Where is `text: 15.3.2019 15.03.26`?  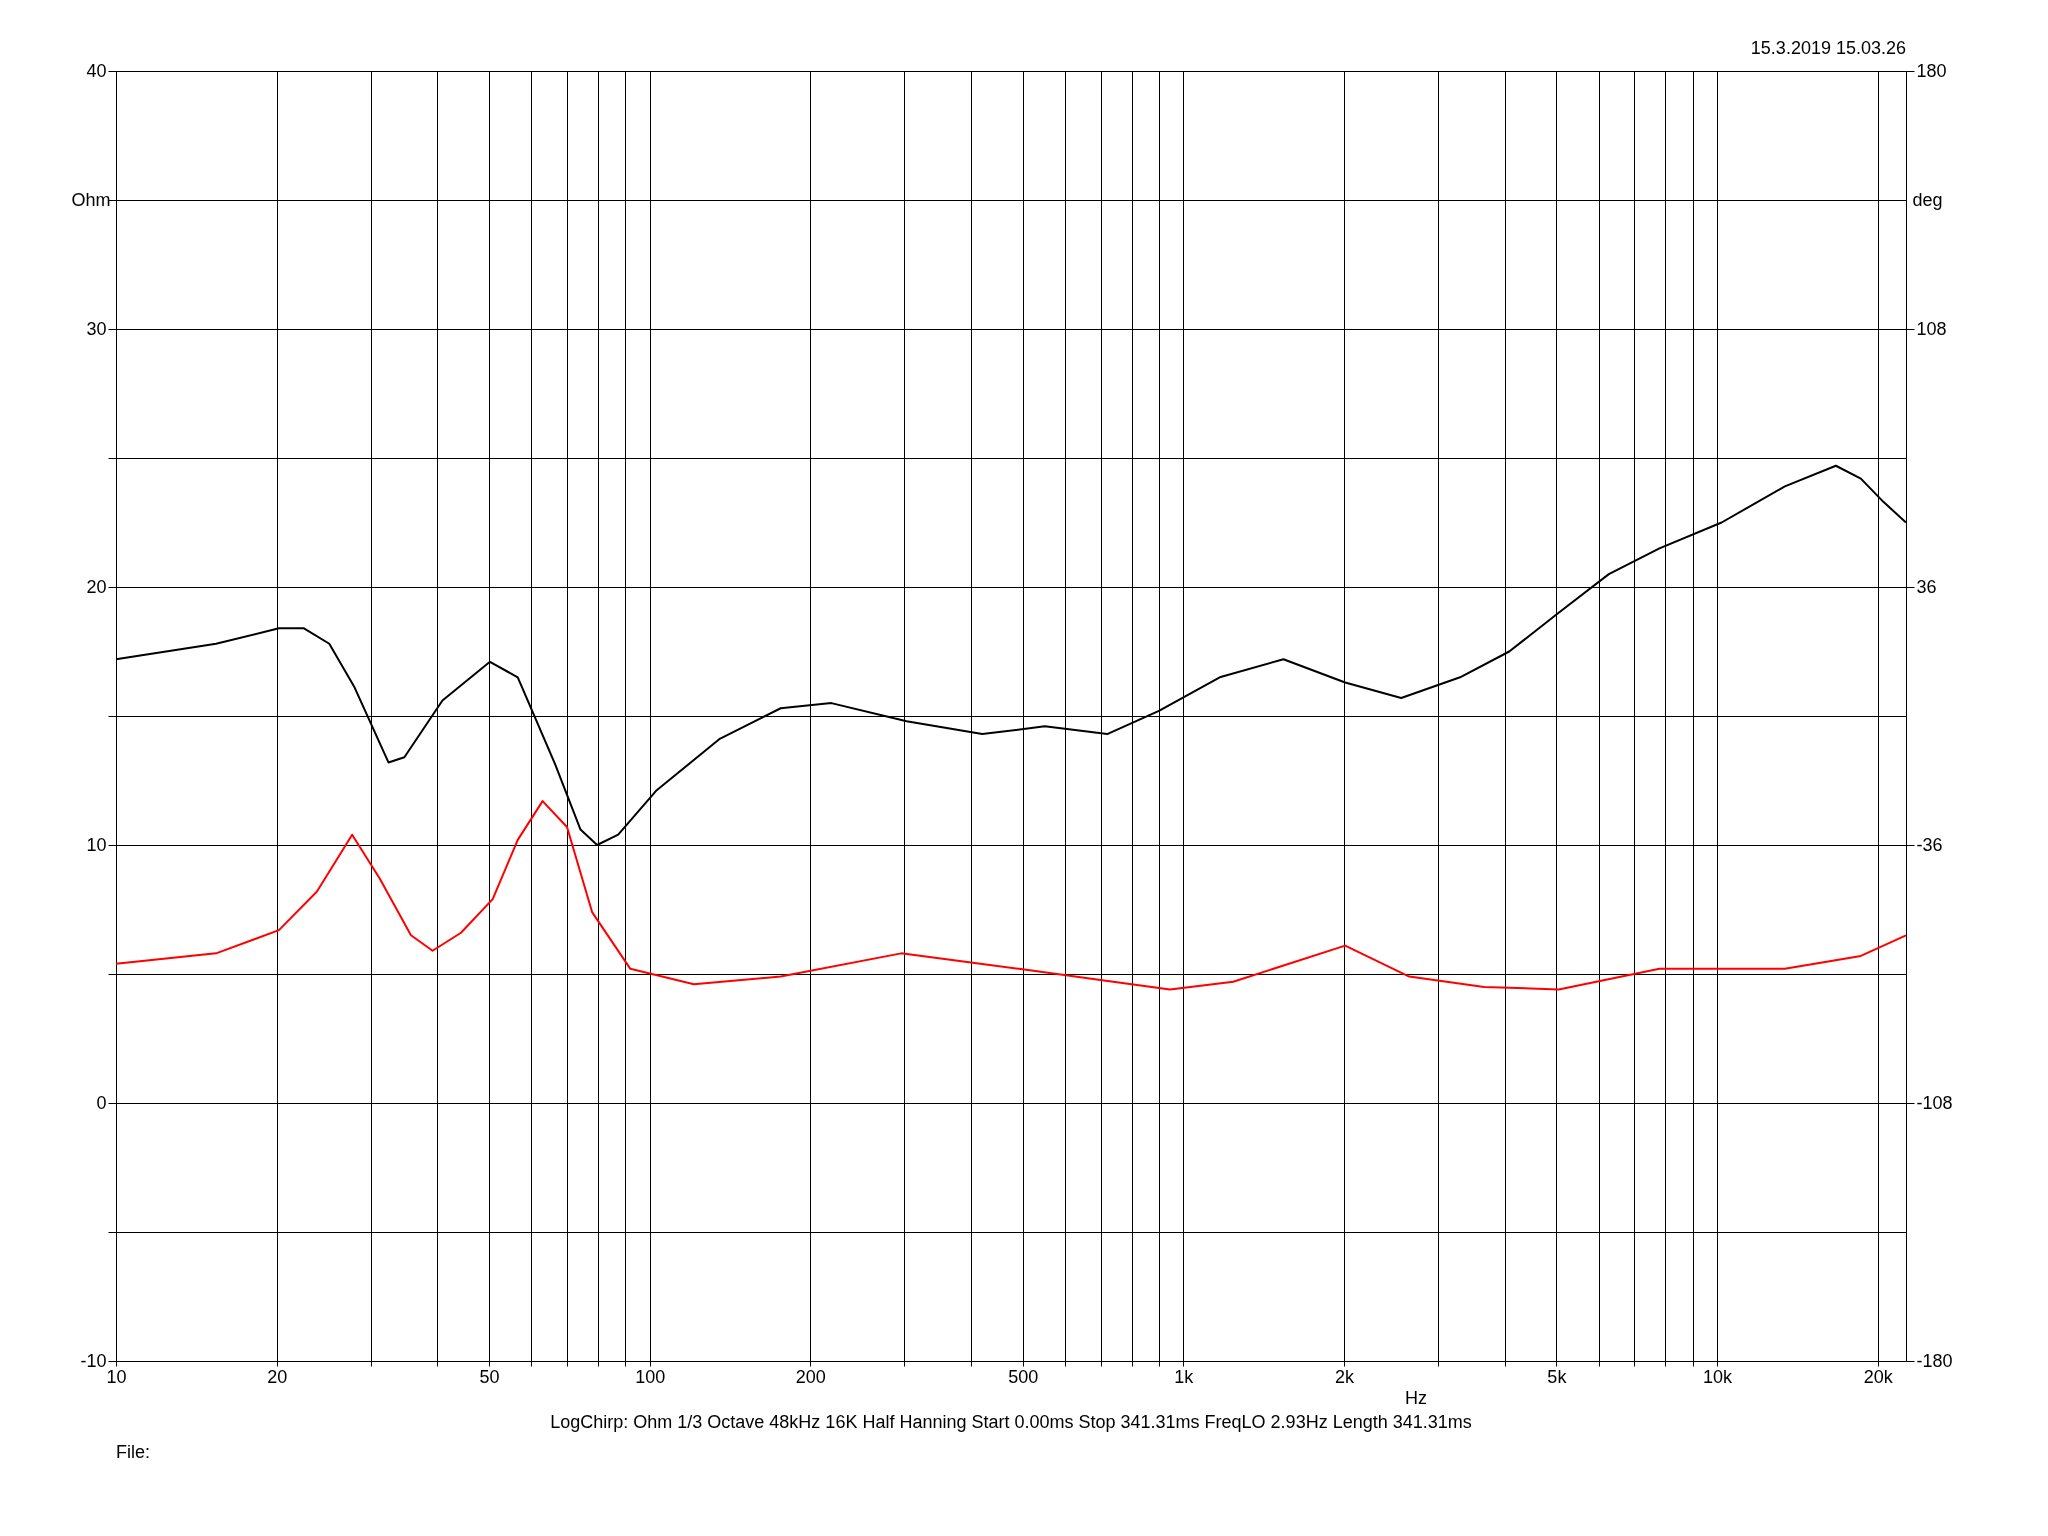 text: 15.3.2019 15.03.26 is located at coordinates (1828, 48).